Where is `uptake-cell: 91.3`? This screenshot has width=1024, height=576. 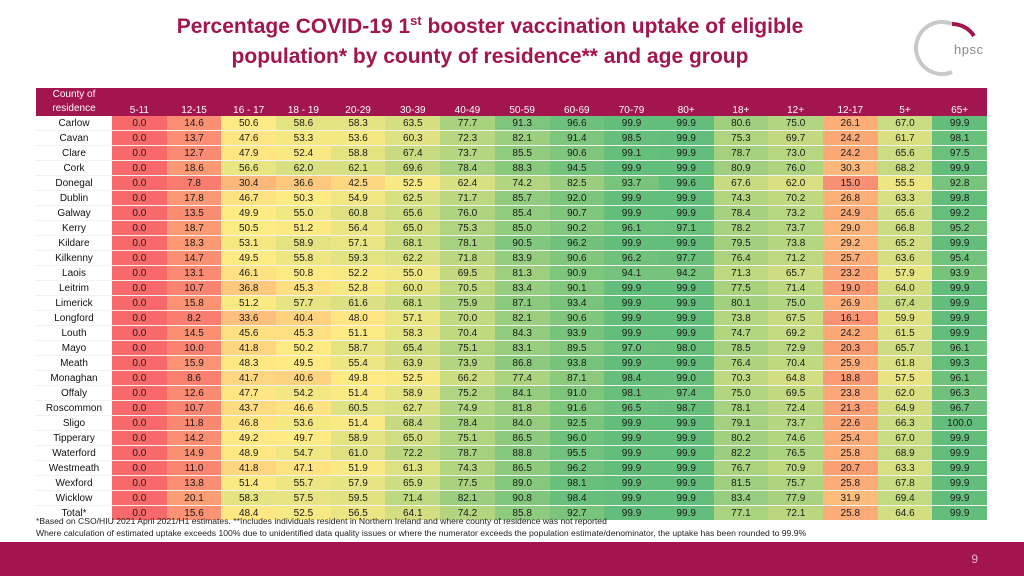 uptake-cell: 91.3 is located at coordinates (522, 123).